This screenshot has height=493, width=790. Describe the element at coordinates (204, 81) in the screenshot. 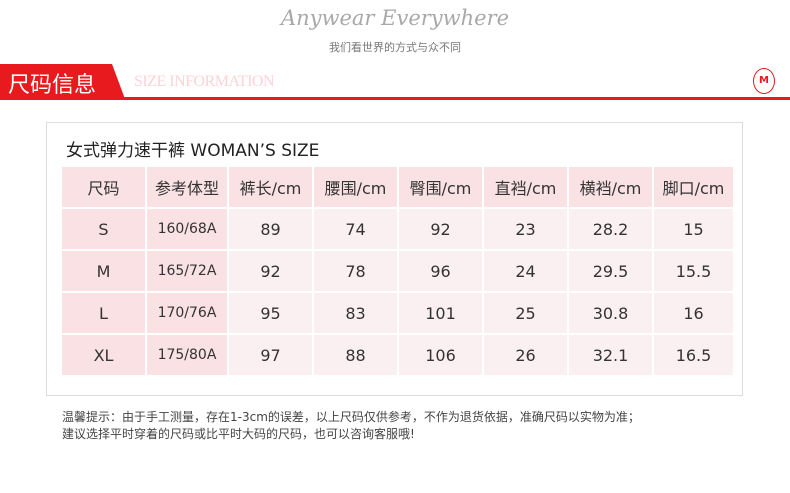

I see `section-title-en: SIZE INFORMATION` at that location.